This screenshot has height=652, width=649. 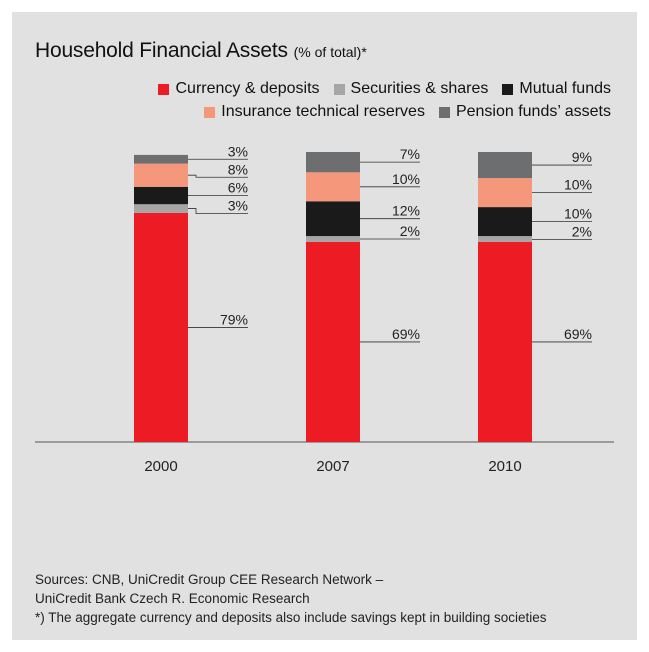 What do you see at coordinates (238, 169) in the screenshot?
I see `data-label: 8%` at bounding box center [238, 169].